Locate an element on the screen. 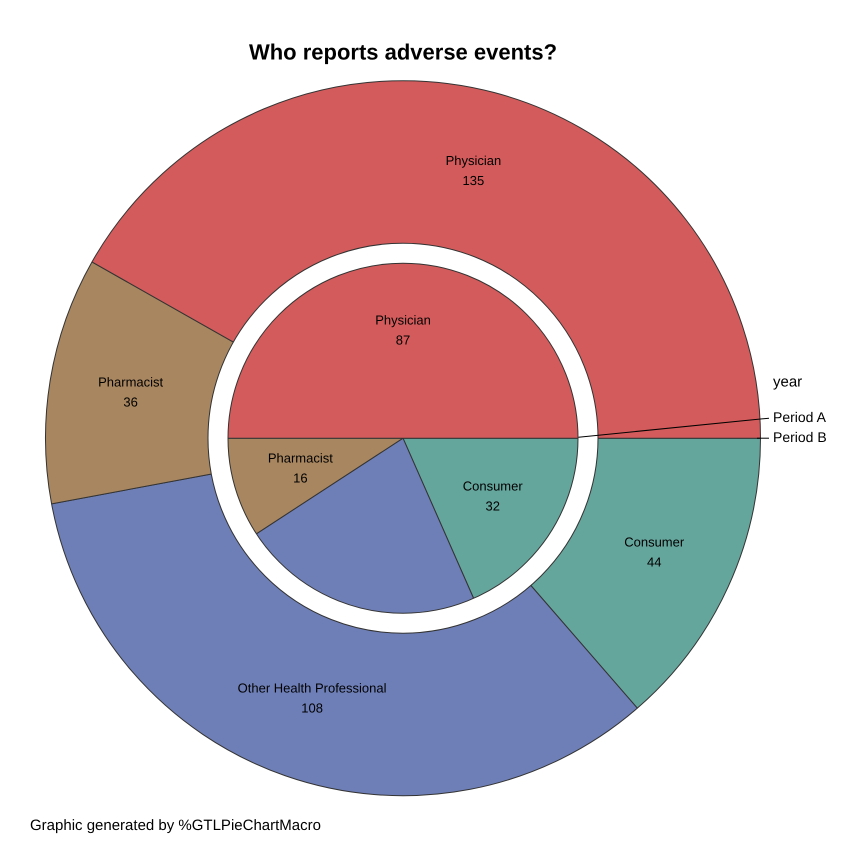 The height and width of the screenshot is (857, 854). data-label: 87 is located at coordinates (403, 340).